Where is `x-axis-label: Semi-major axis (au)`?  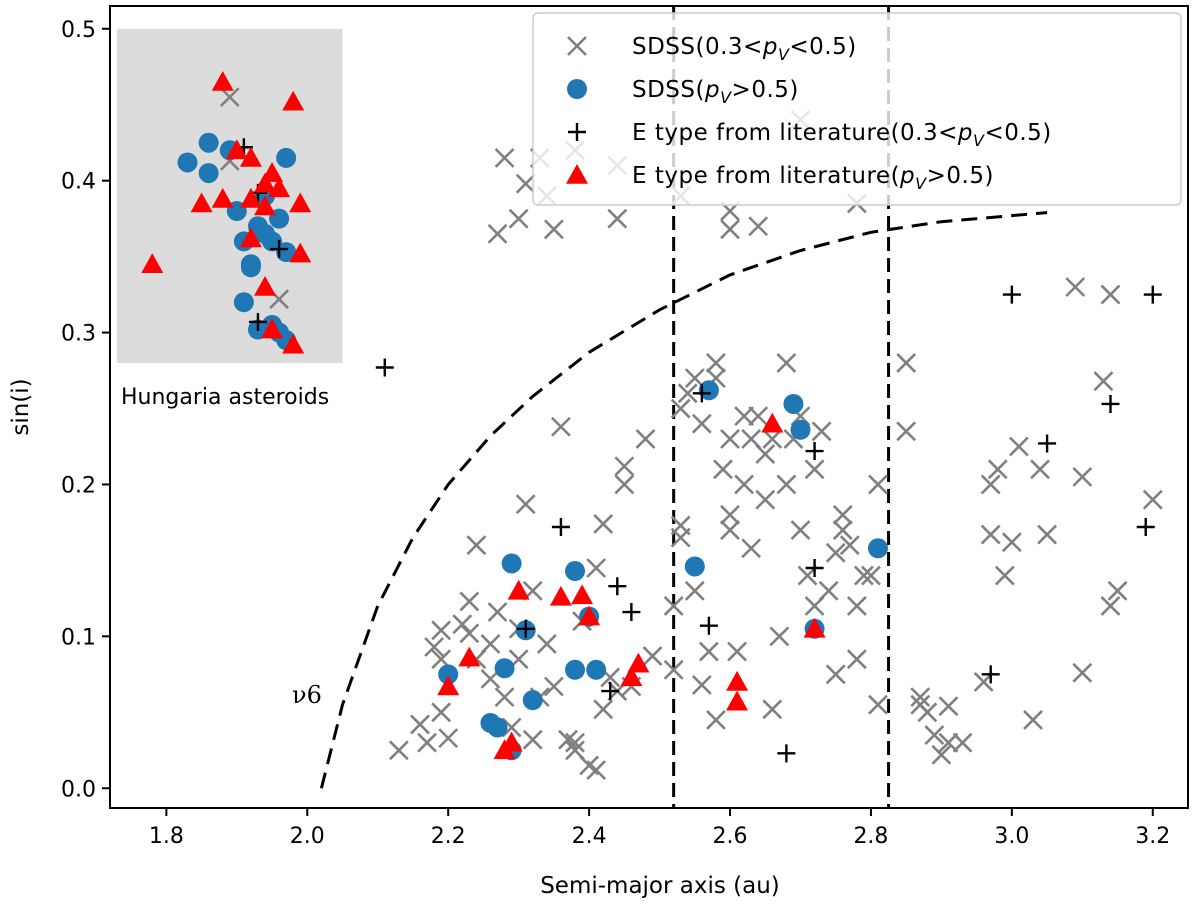
x-axis-label: Semi-major axis (au) is located at coordinates (660, 886).